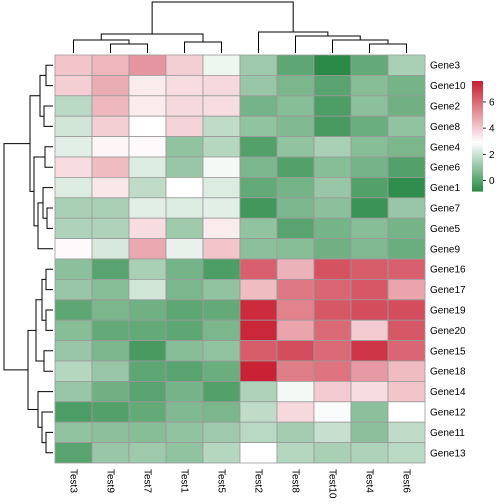  What do you see at coordinates (147, 86) in the screenshot?
I see `heatmap-cell-Gene10-Test7` at bounding box center [147, 86].